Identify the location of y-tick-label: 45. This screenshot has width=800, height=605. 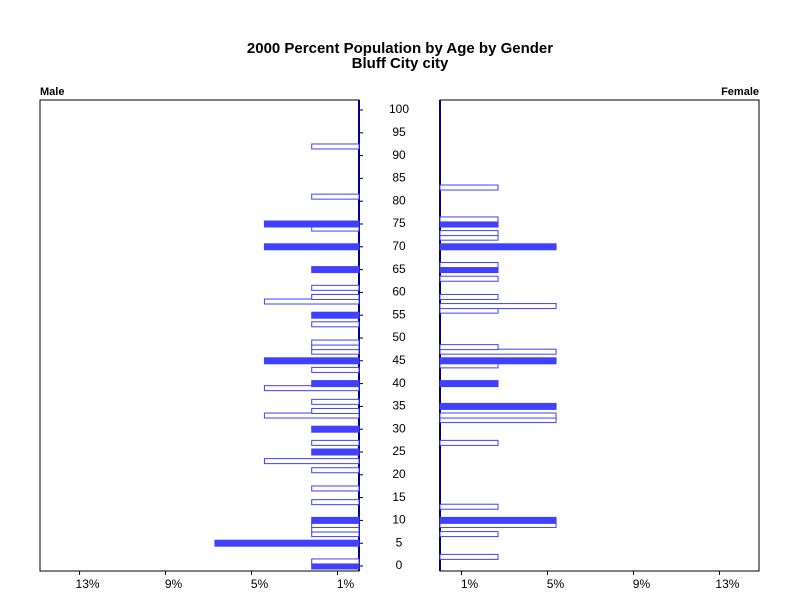
(399, 360).